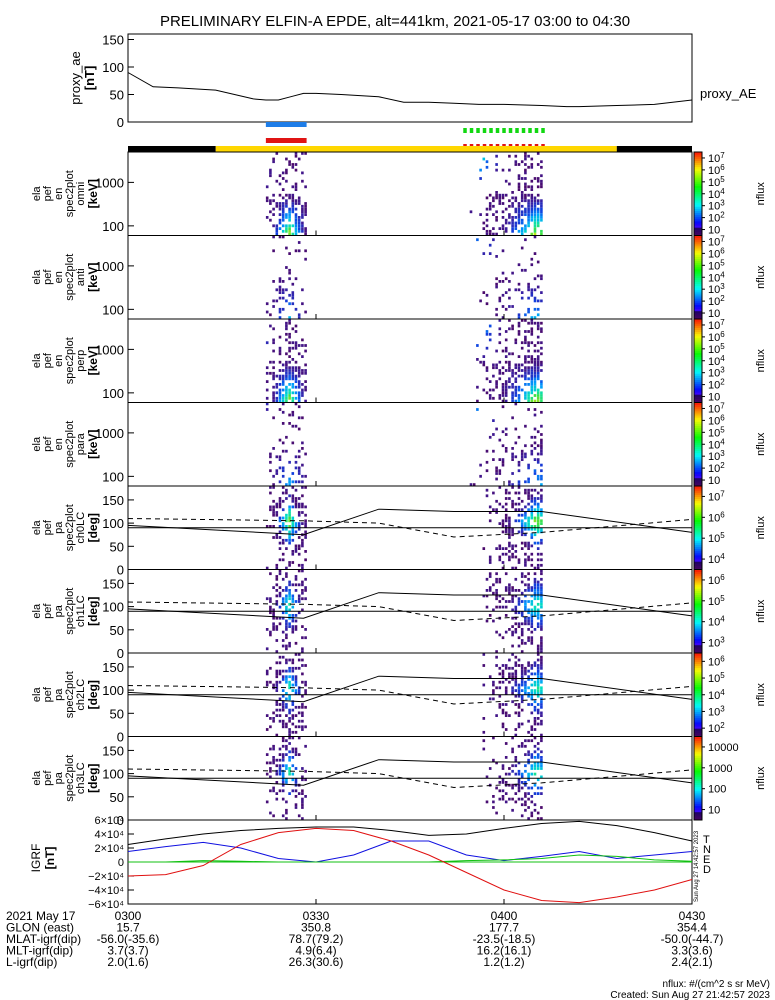 Image resolution: width=775 pixels, height=1000 pixels. What do you see at coordinates (50, 858) in the screenshot?
I see `igrf-yunit: [nT]` at bounding box center [50, 858].